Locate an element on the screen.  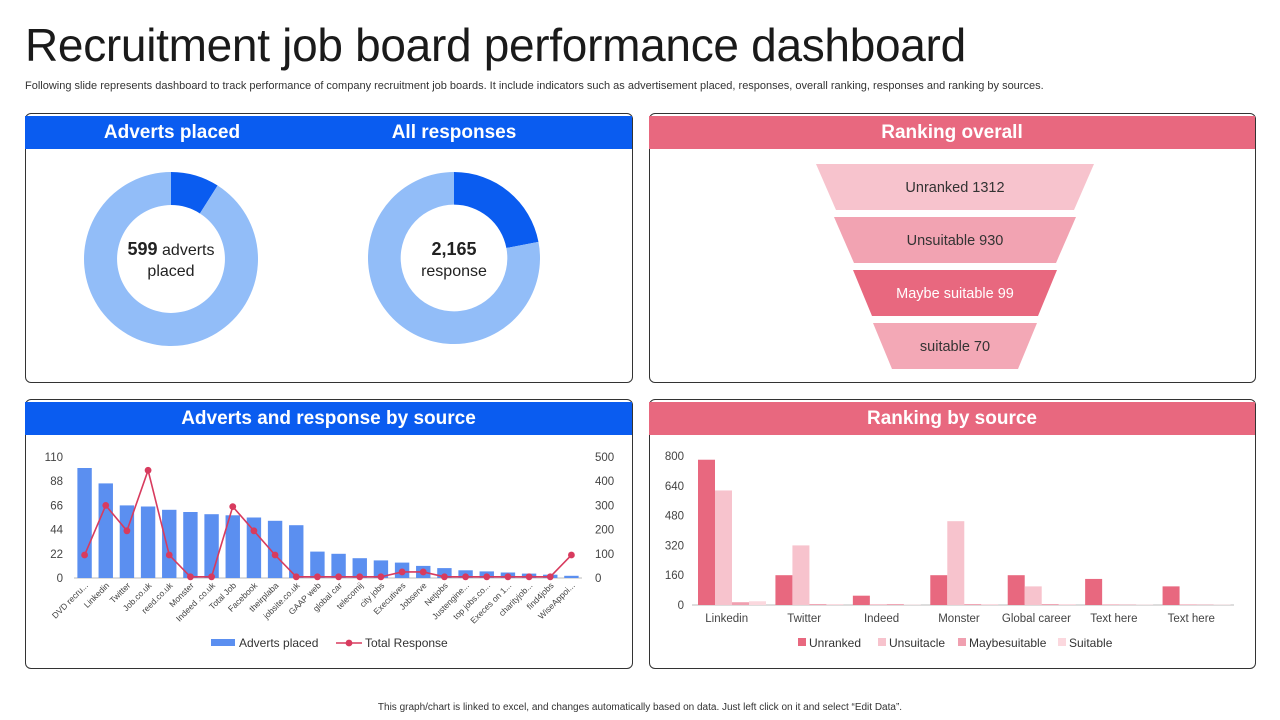
adverts-by-source-header: Adverts and response by source is located at coordinates (328, 418).